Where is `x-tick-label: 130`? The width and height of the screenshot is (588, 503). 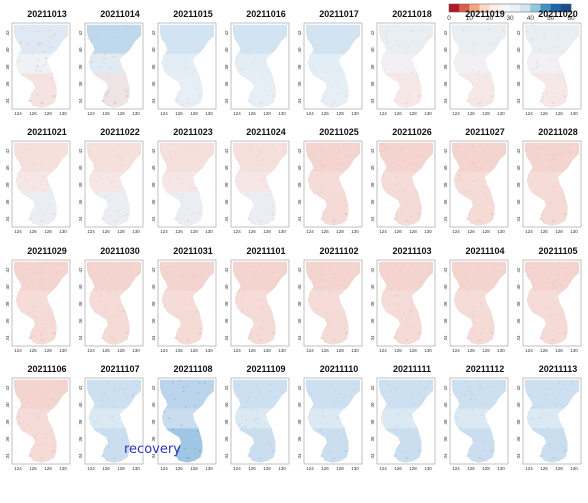
x-tick-label: 130 is located at coordinates (63, 350).